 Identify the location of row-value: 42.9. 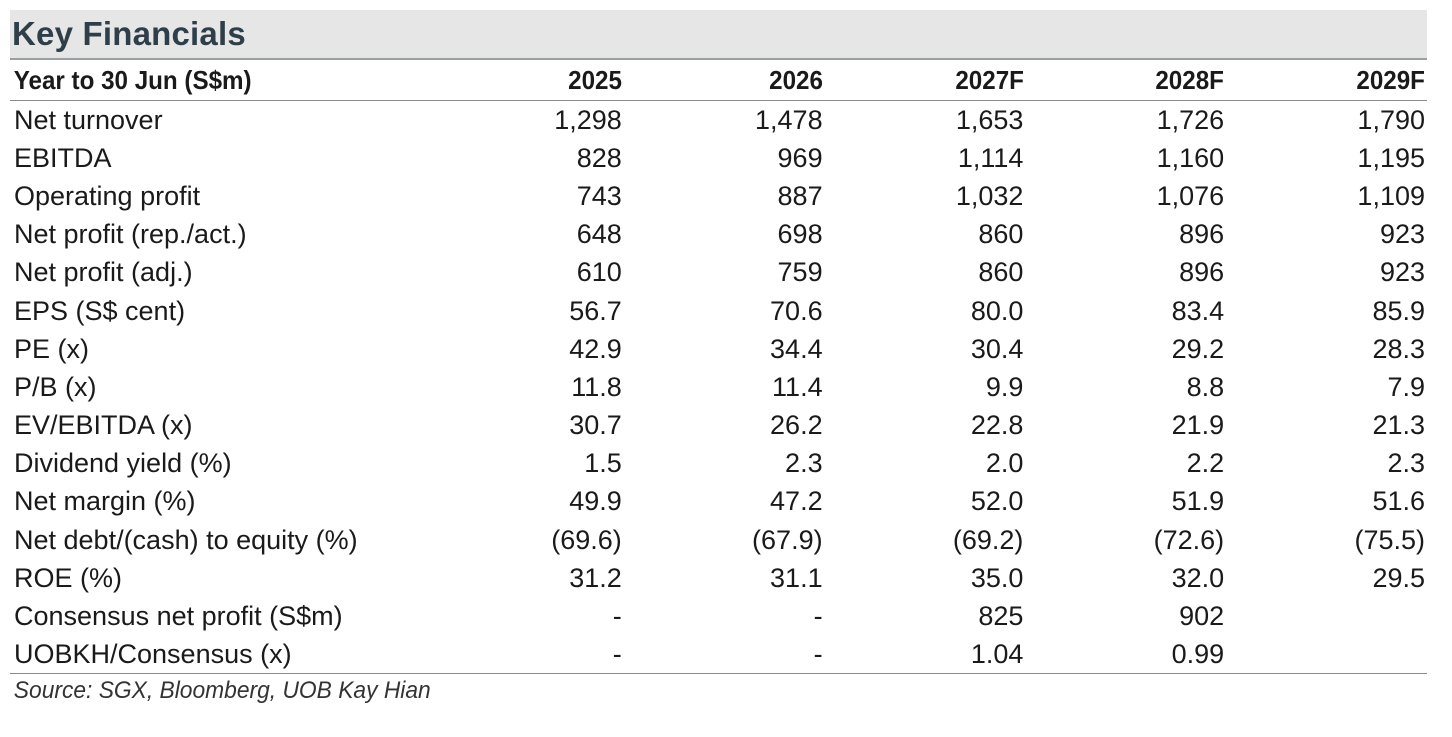
(595, 348).